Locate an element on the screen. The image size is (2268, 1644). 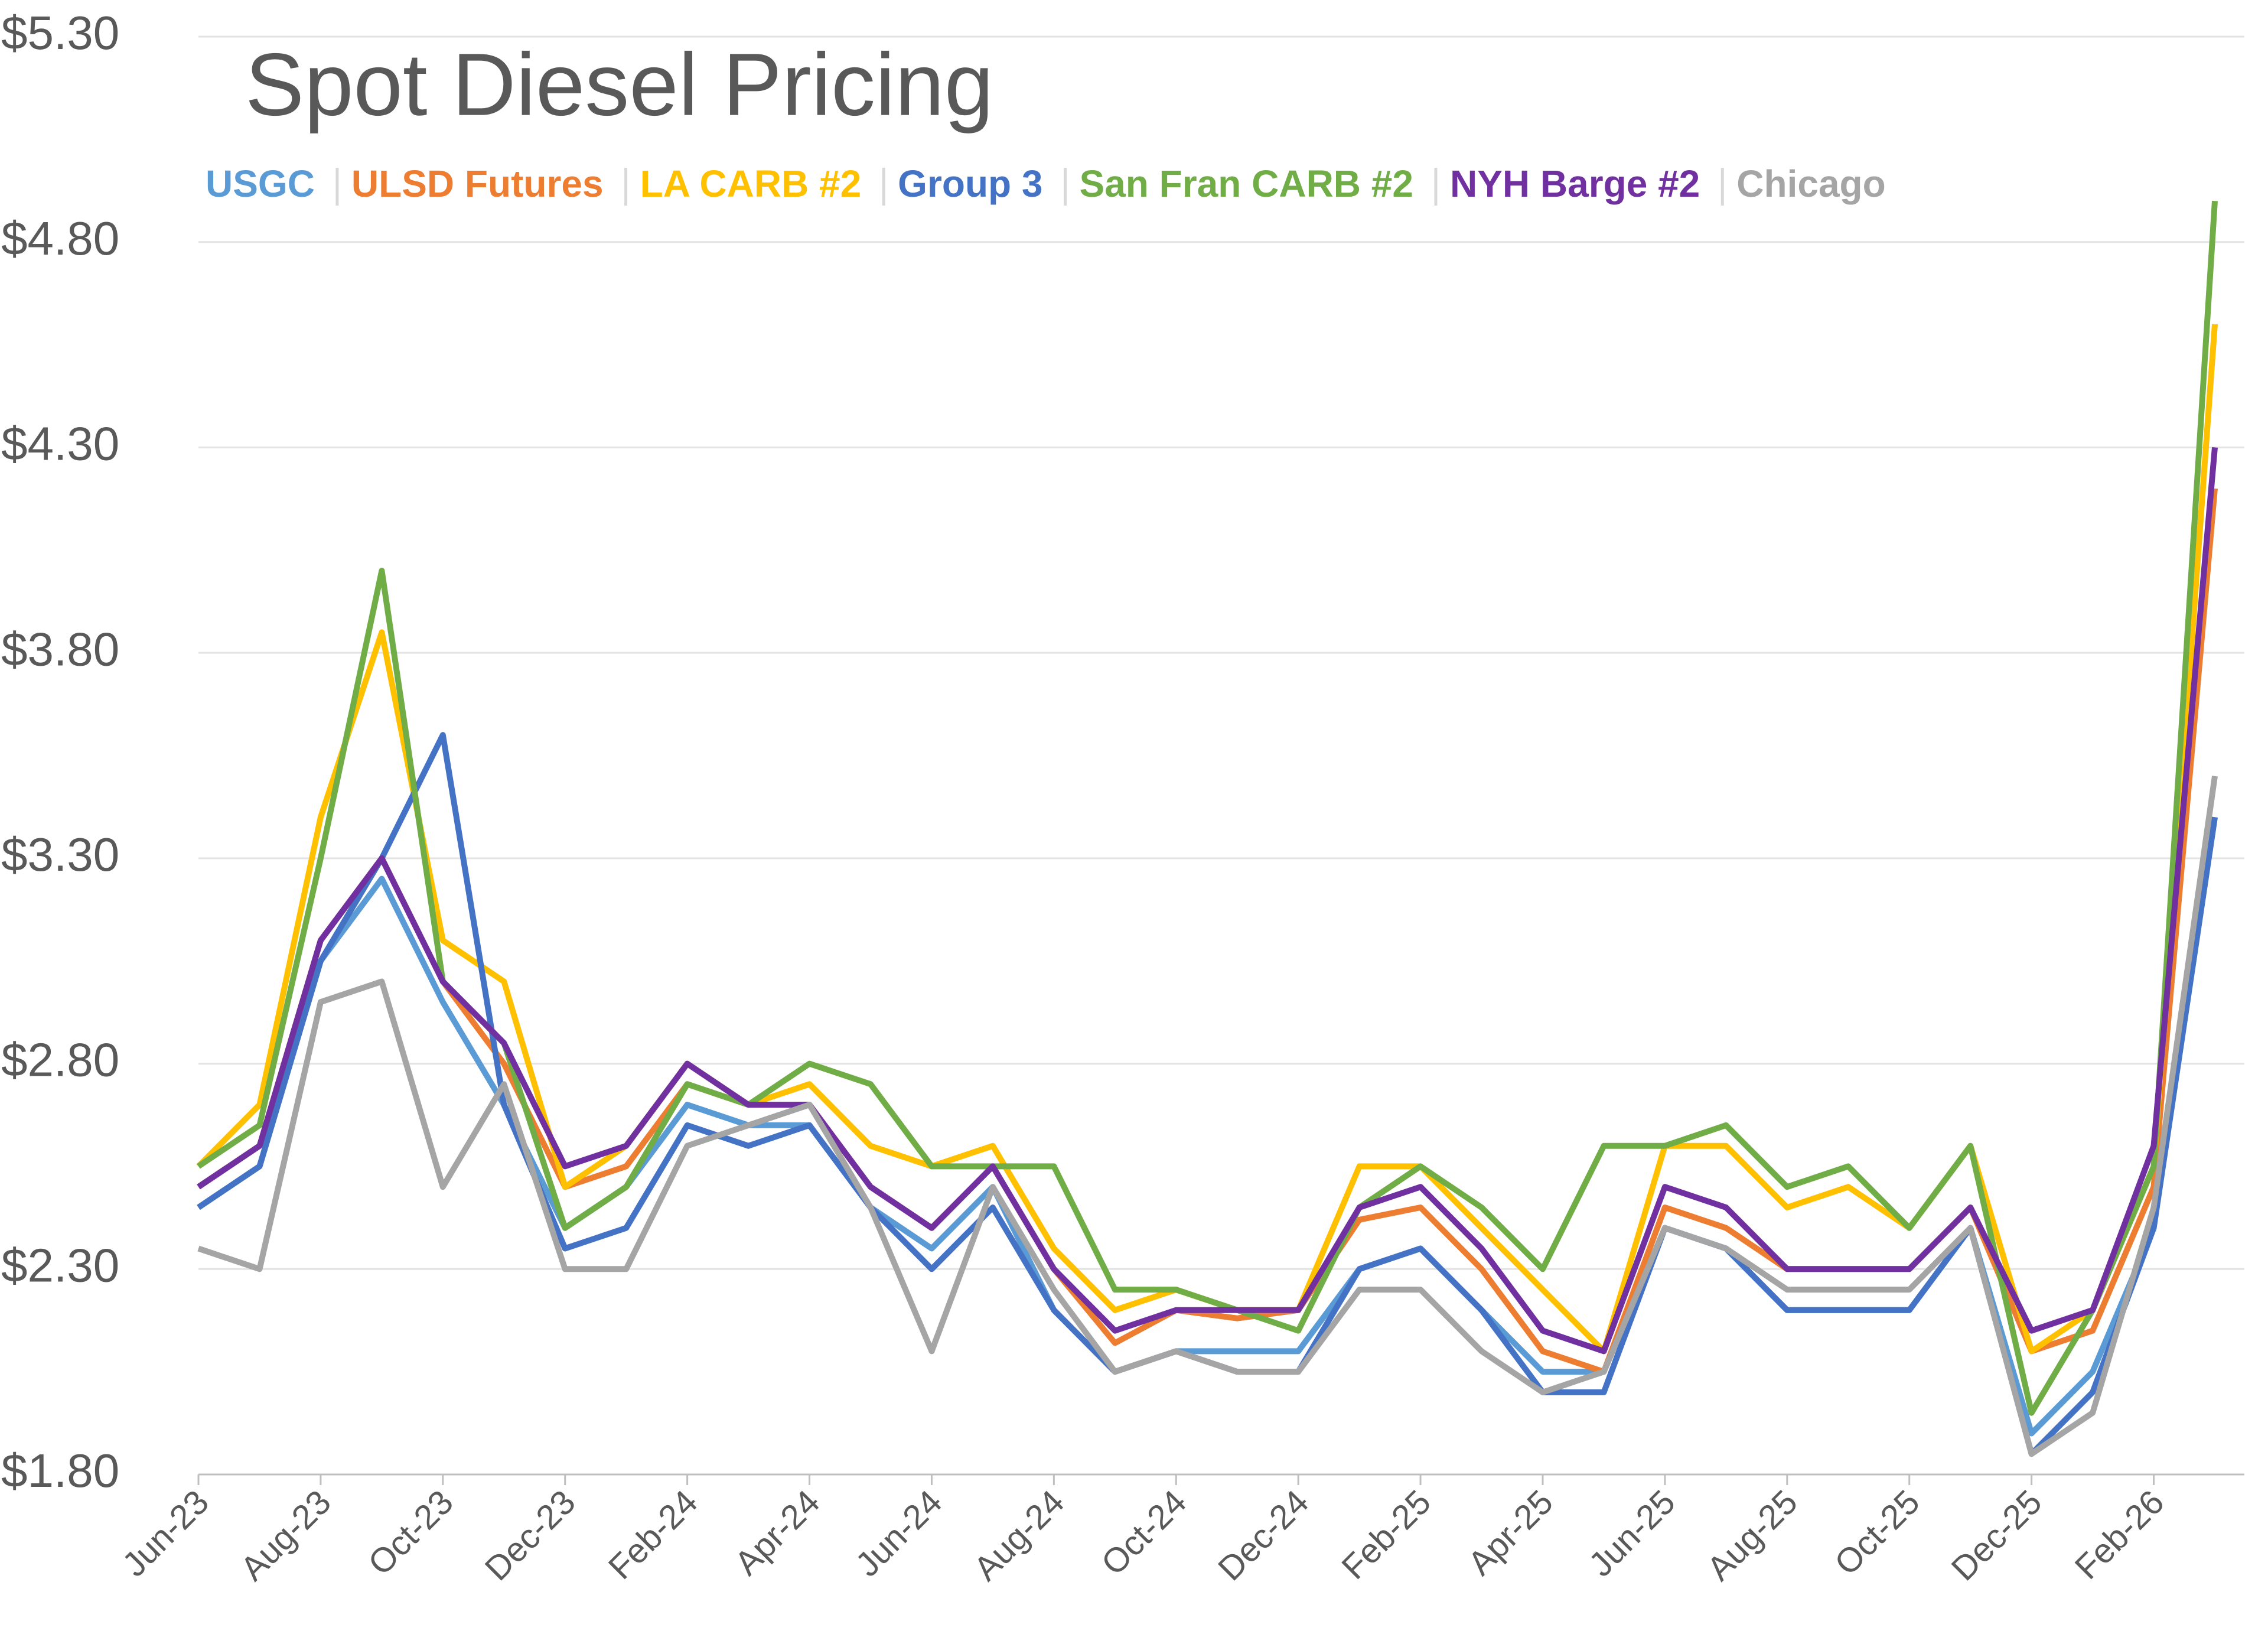
y-tick-label: $2.80 is located at coordinates (60, 1060).